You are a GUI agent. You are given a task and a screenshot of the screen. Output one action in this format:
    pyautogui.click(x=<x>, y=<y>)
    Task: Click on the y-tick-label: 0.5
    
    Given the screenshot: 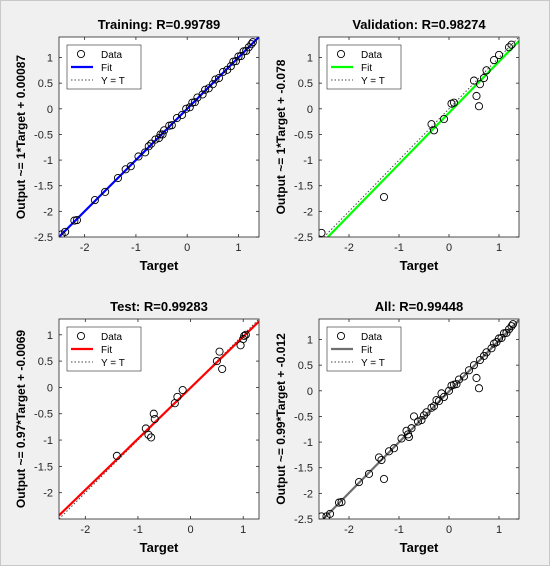 What is the action you would take?
    pyautogui.click(x=305, y=84)
    